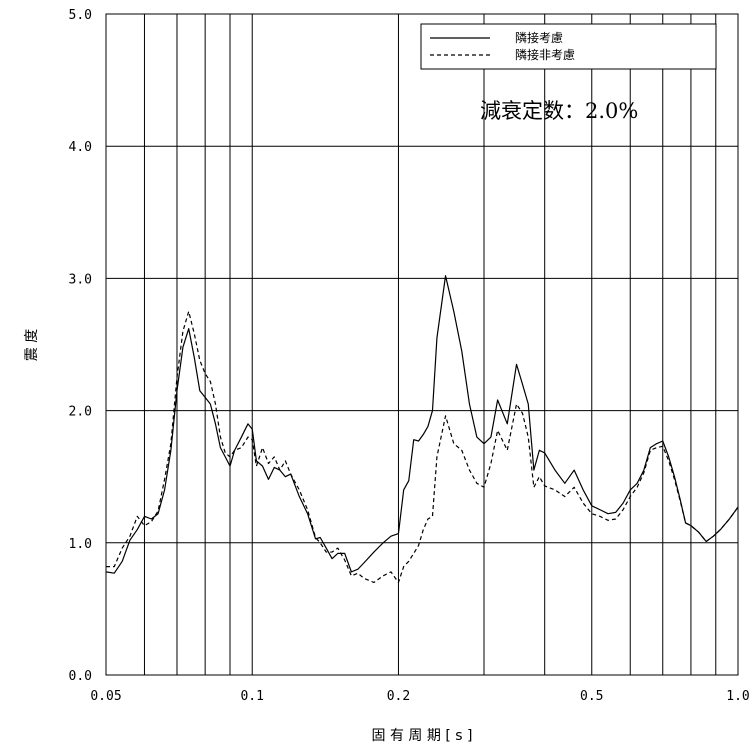 Image resolution: width=753 pixels, height=752 pixels. Describe the element at coordinates (422, 736) in the screenshot. I see `x-axis-title: 固 有 周 期 [ s ]` at that location.